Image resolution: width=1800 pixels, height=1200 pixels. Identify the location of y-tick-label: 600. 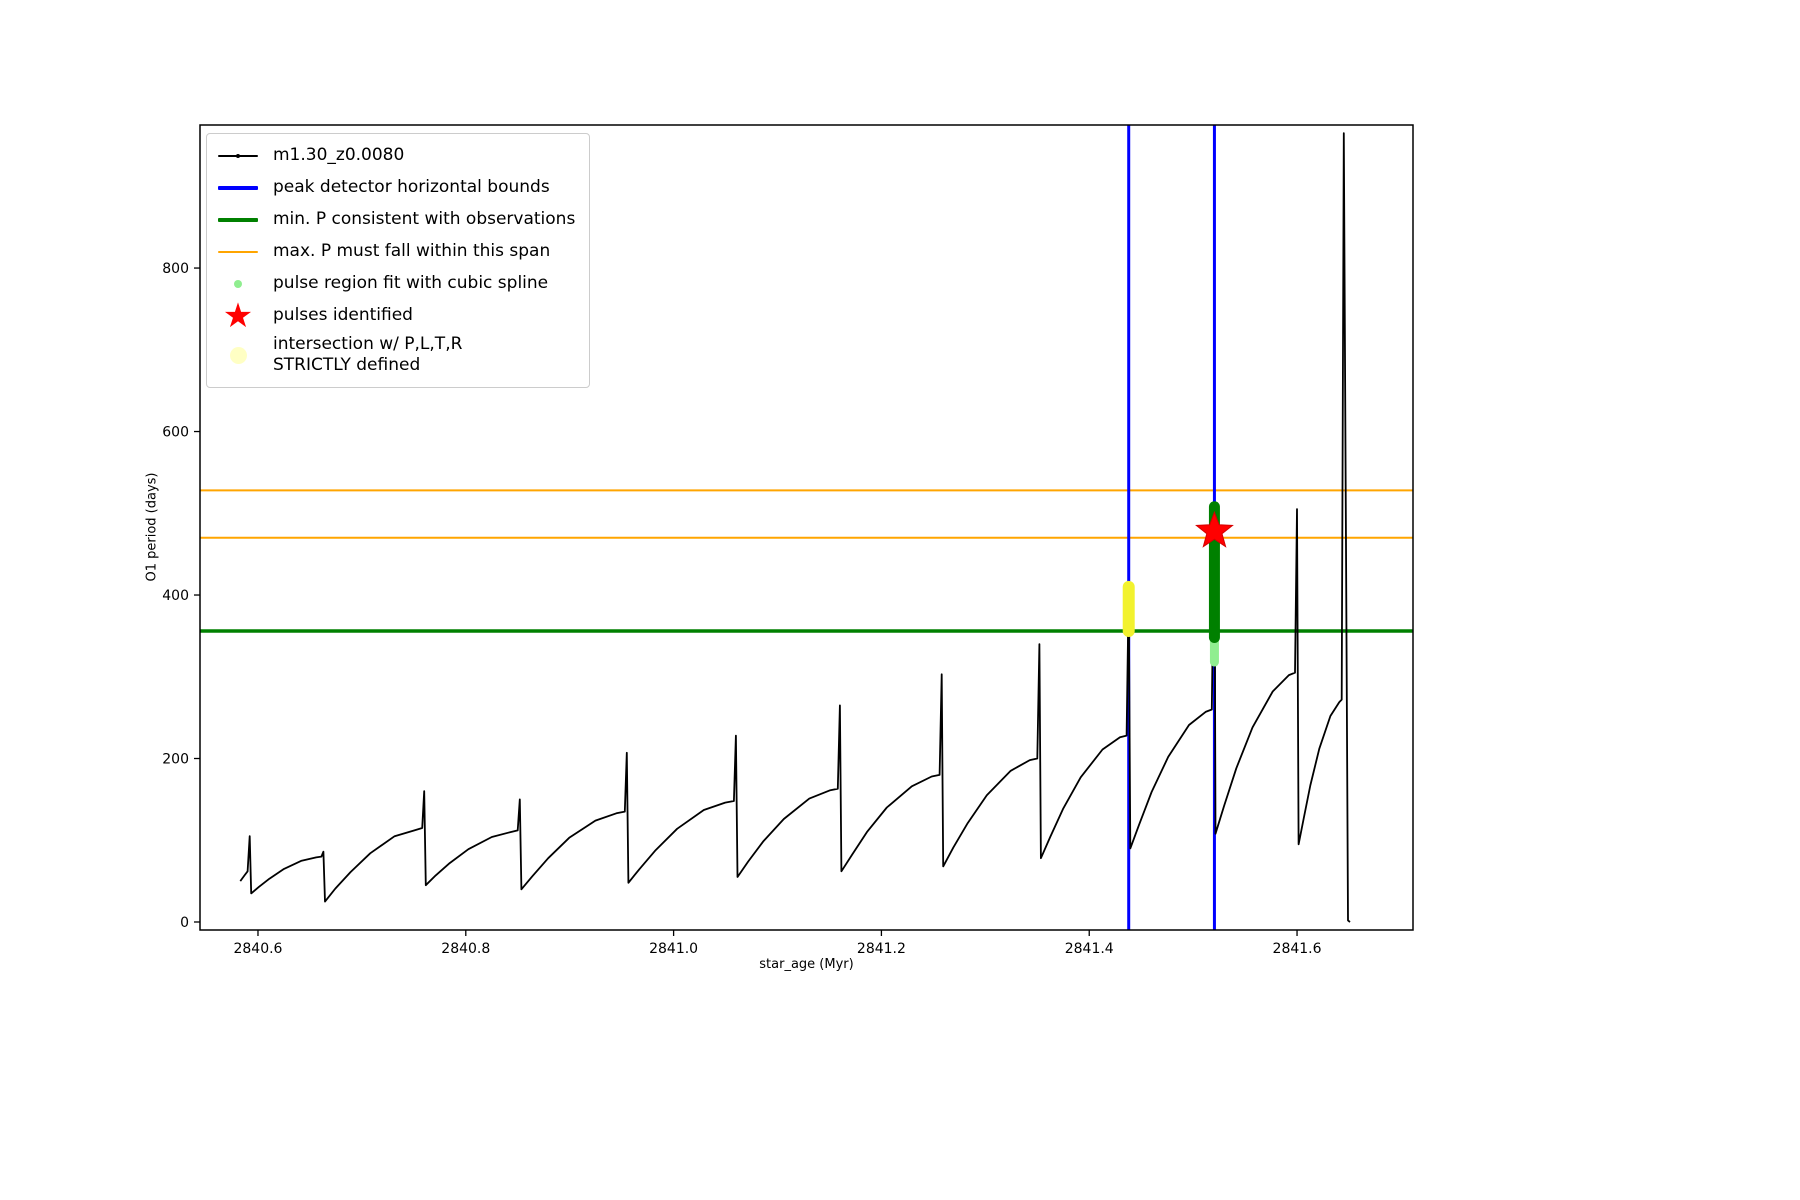
(175, 433).